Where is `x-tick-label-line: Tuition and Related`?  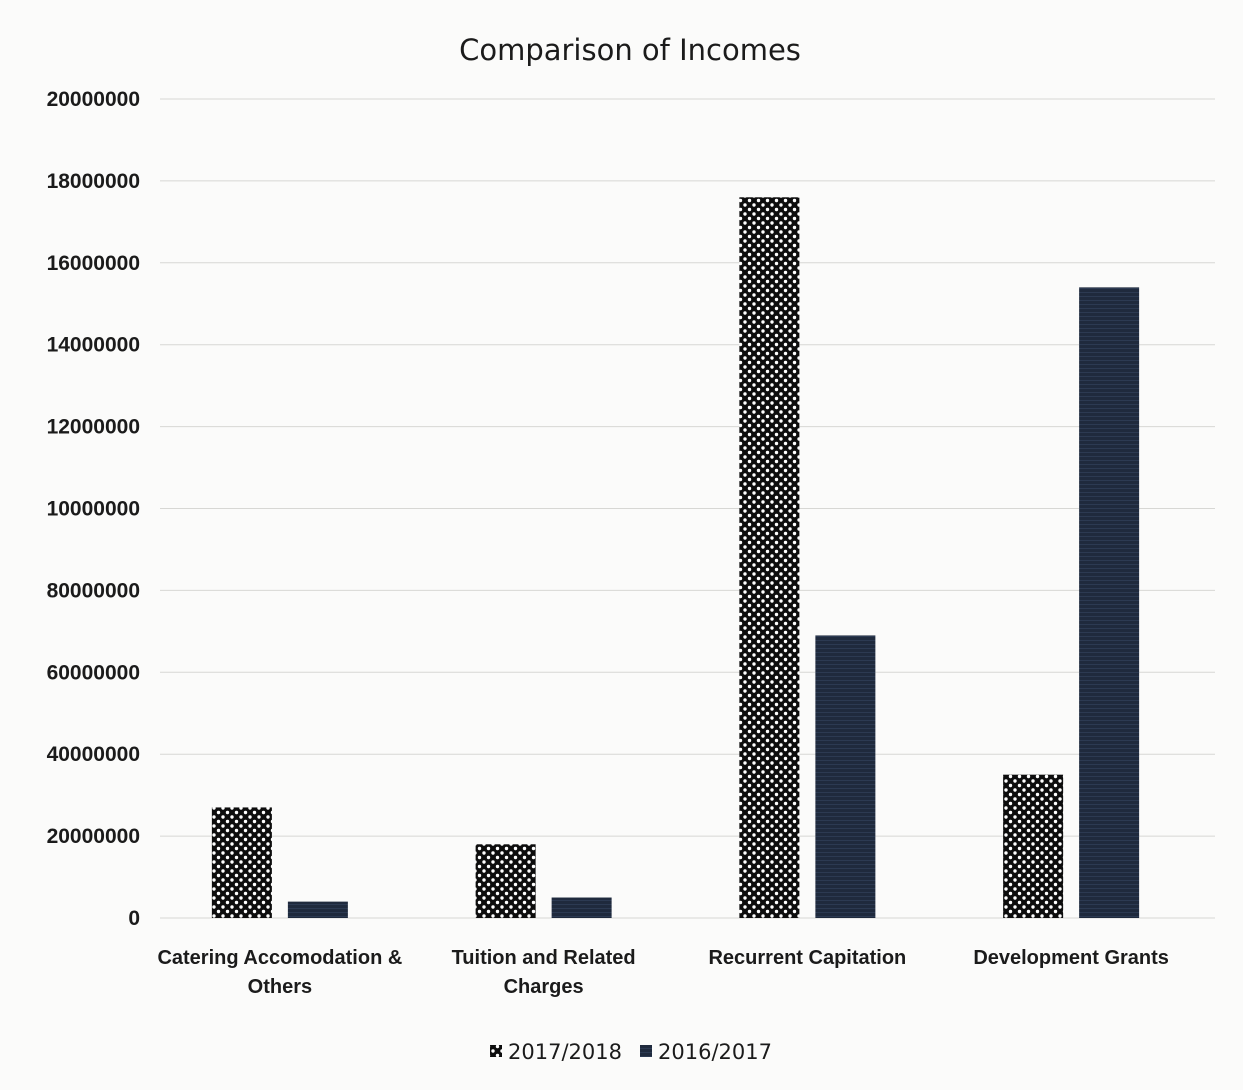 x-tick-label-line: Tuition and Related is located at coordinates (544, 958).